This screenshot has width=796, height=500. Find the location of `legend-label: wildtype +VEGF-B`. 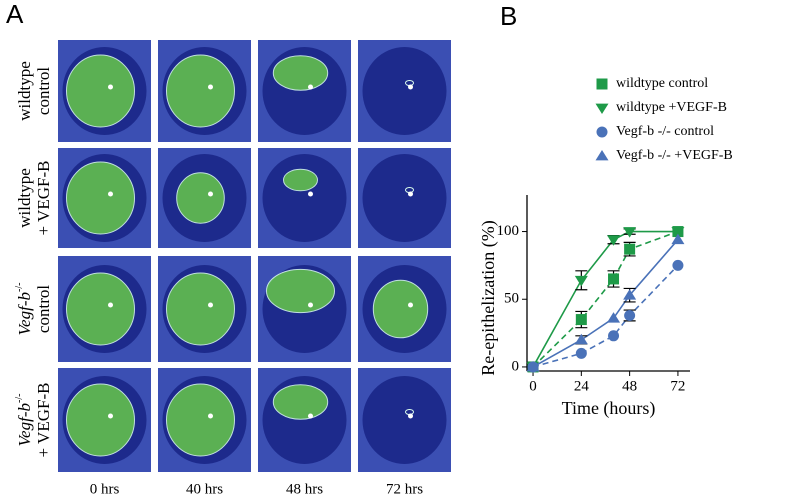

legend-label: wildtype +VEGF-B is located at coordinates (671, 107).